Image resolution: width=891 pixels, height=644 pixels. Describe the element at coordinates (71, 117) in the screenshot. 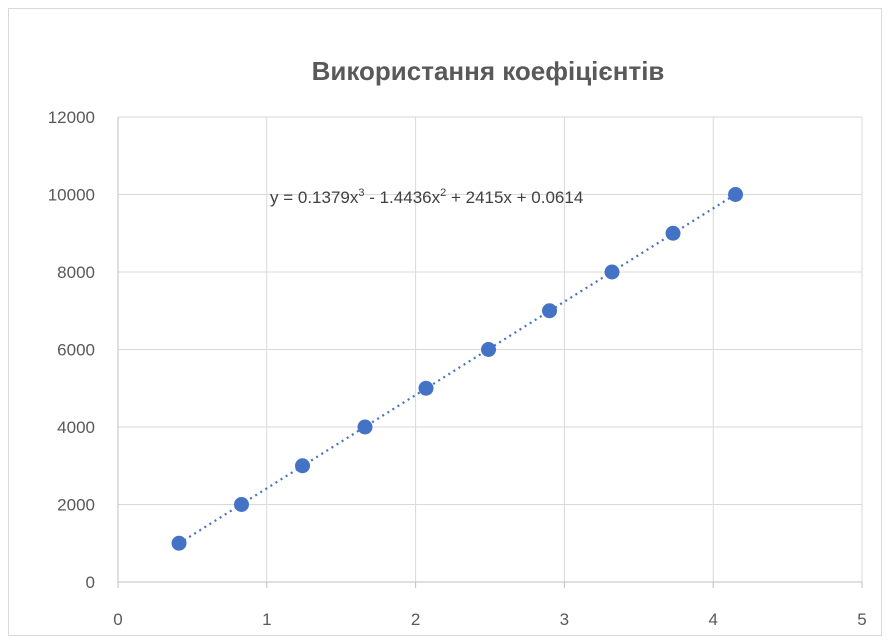

I see `y-tick-label: 12000` at that location.